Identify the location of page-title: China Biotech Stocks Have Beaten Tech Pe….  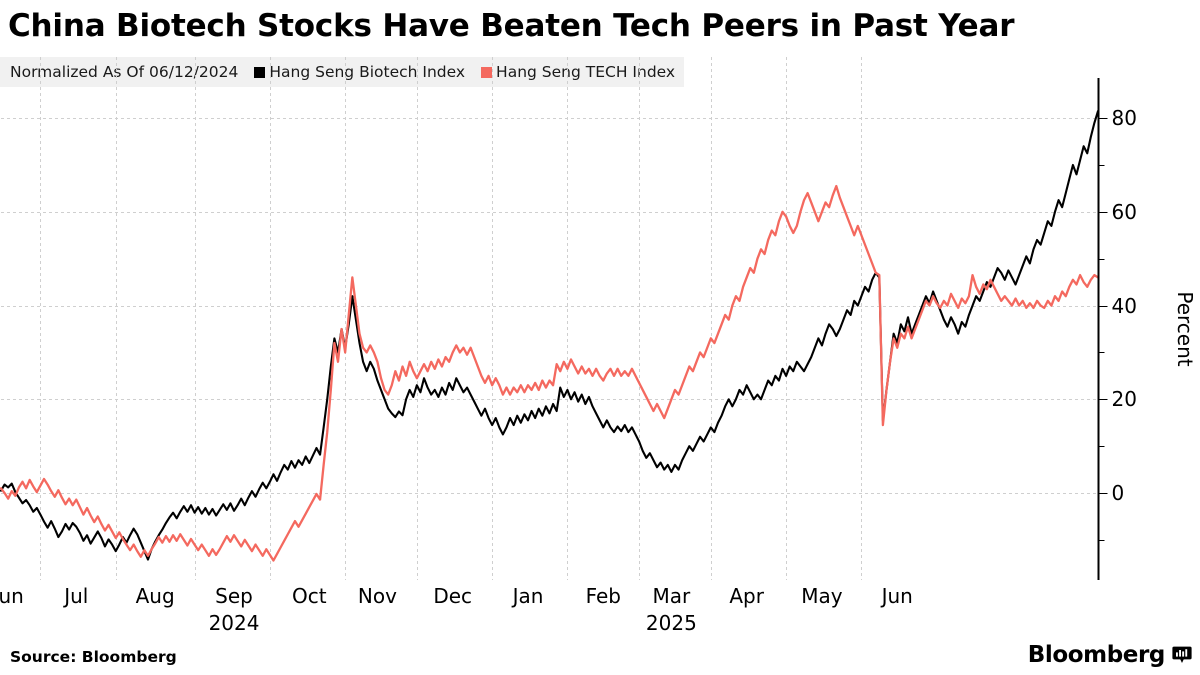
(511, 26).